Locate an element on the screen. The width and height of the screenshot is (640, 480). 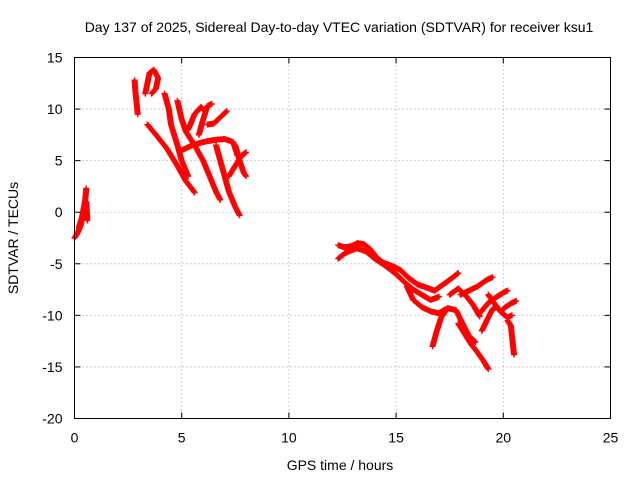
x-tick-label: 15 is located at coordinates (396, 438).